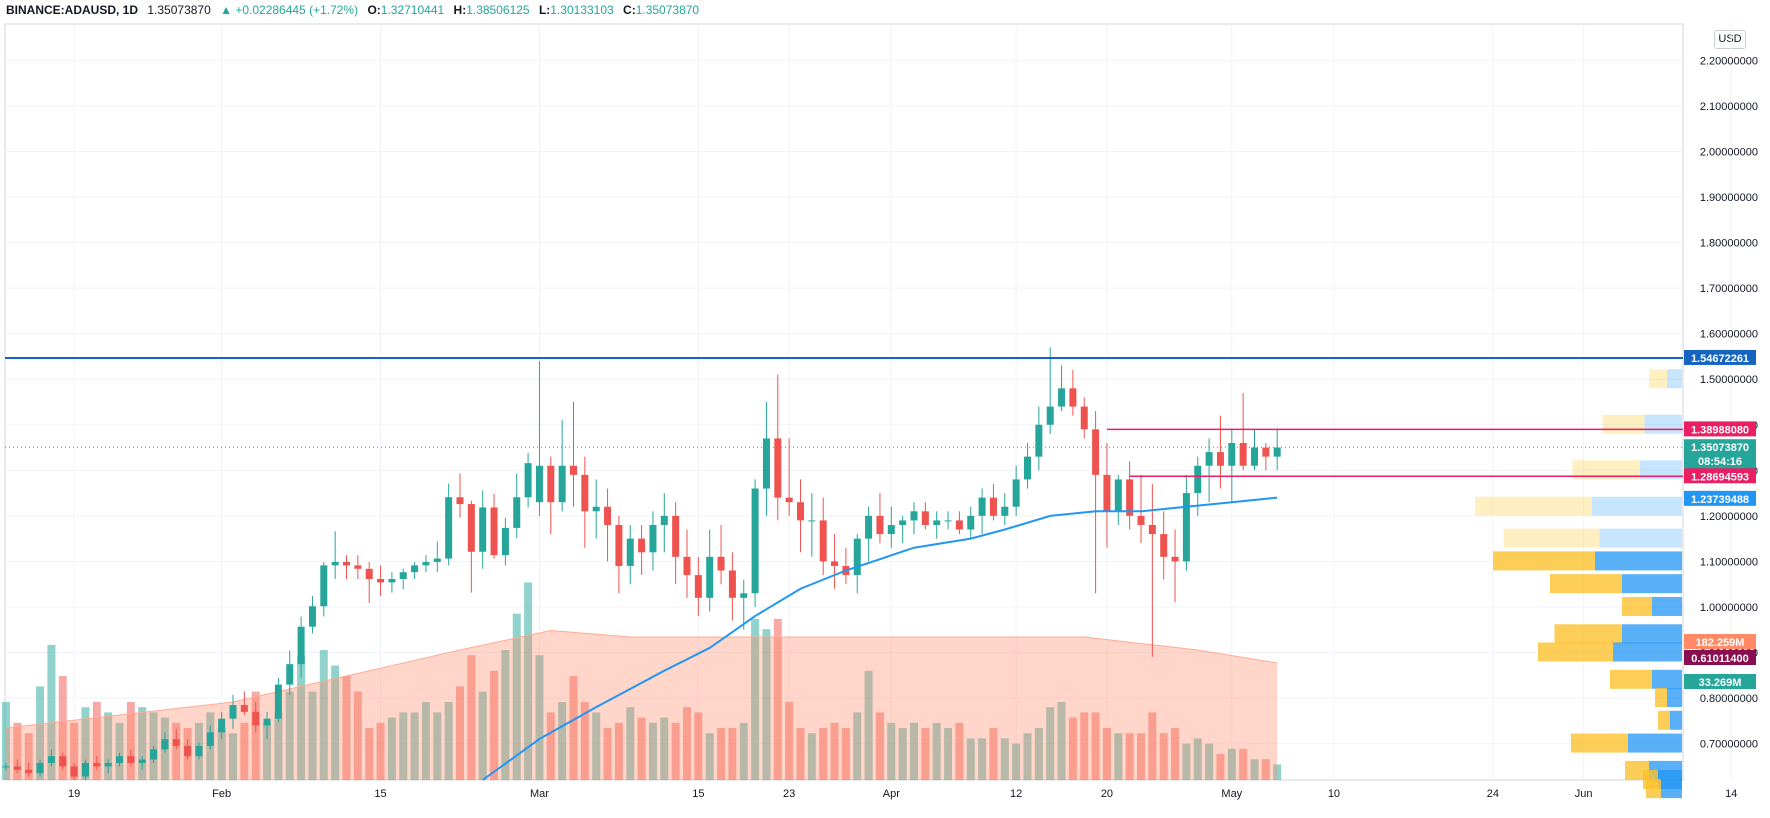 The height and width of the screenshot is (818, 1770). I want to click on y-tick-label: 0.80000000, so click(1729, 699).